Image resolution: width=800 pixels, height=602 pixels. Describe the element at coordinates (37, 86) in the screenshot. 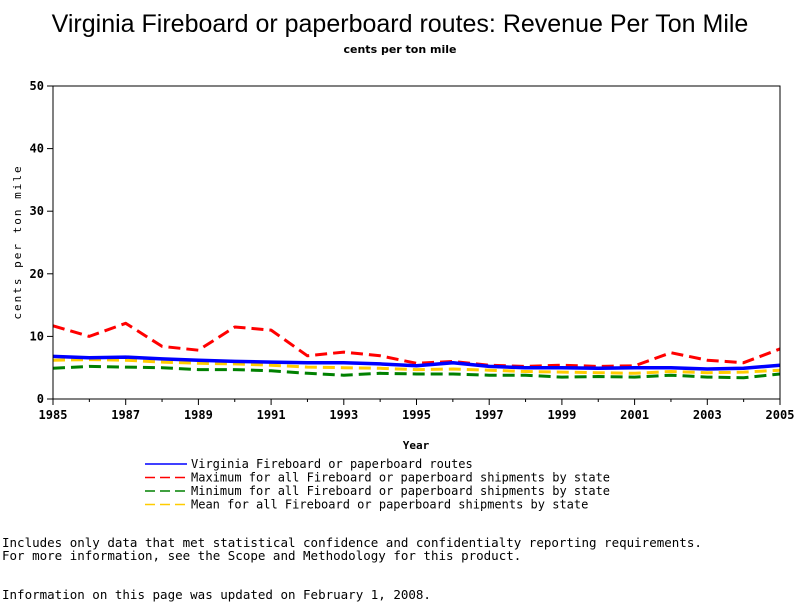

I see `y-tick-label: 50` at that location.